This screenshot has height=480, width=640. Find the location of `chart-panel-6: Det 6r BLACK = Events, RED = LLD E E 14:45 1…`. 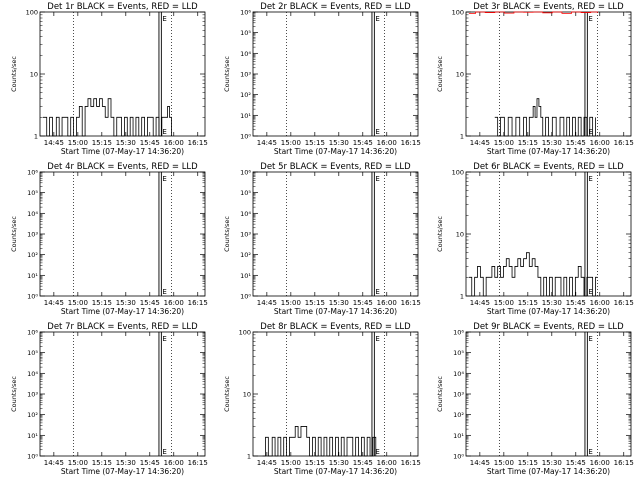

chart-panel-6: Det 6r BLACK = Events, RED = LLD E E 14:45 1… is located at coordinates (535, 239).